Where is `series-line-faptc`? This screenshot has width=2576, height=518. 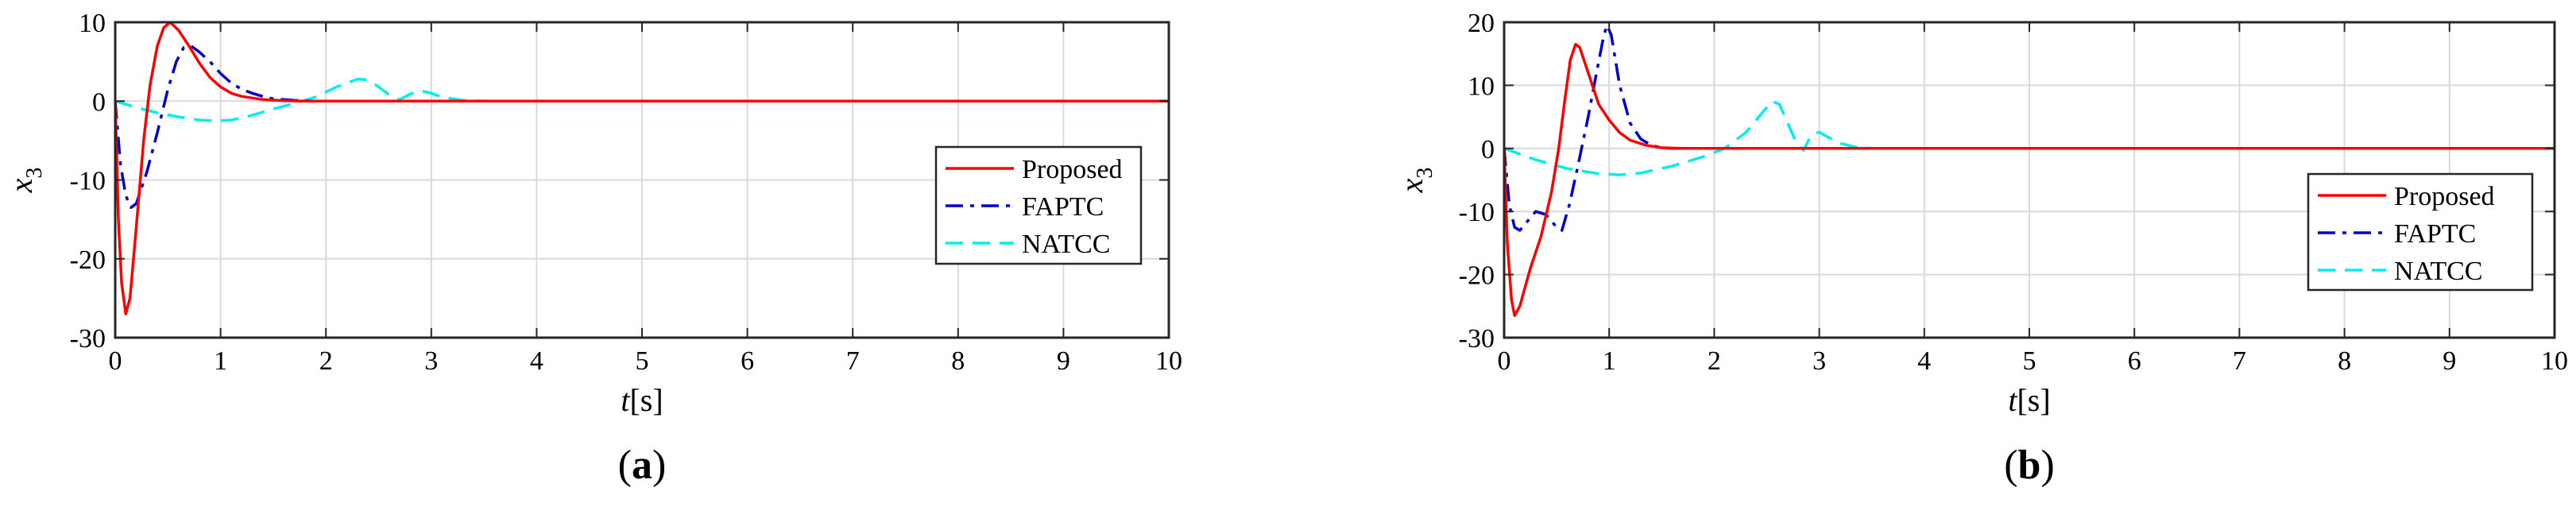
series-line-faptc is located at coordinates (642, 126).